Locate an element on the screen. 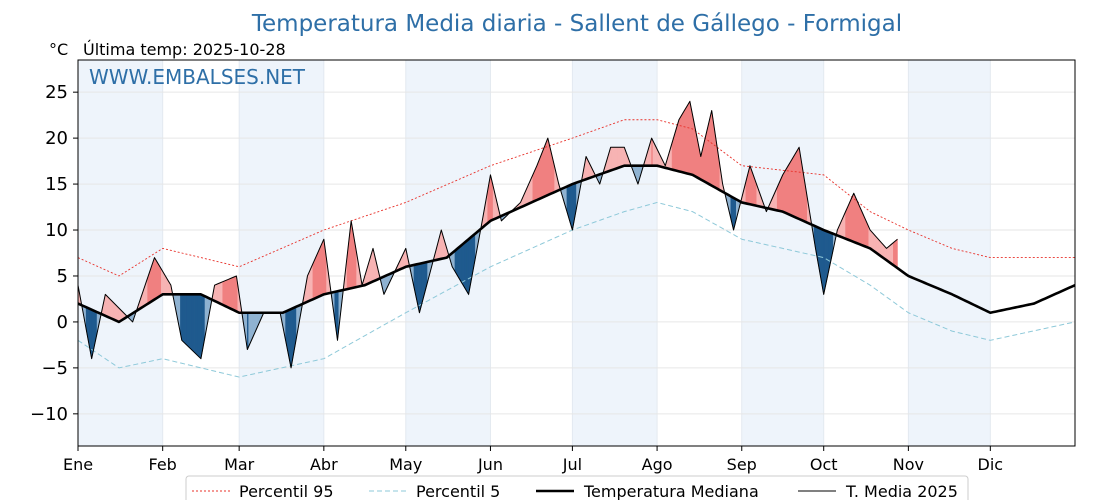 The height and width of the screenshot is (500, 1120). y-tick-label: 5 is located at coordinates (62, 276).